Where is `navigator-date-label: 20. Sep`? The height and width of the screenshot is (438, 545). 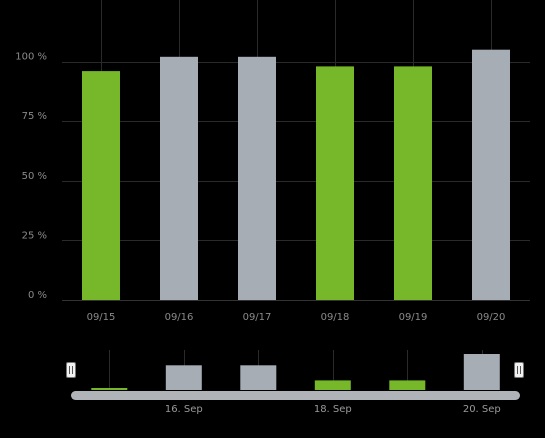 navigator-date-label: 20. Sep is located at coordinates (482, 409).